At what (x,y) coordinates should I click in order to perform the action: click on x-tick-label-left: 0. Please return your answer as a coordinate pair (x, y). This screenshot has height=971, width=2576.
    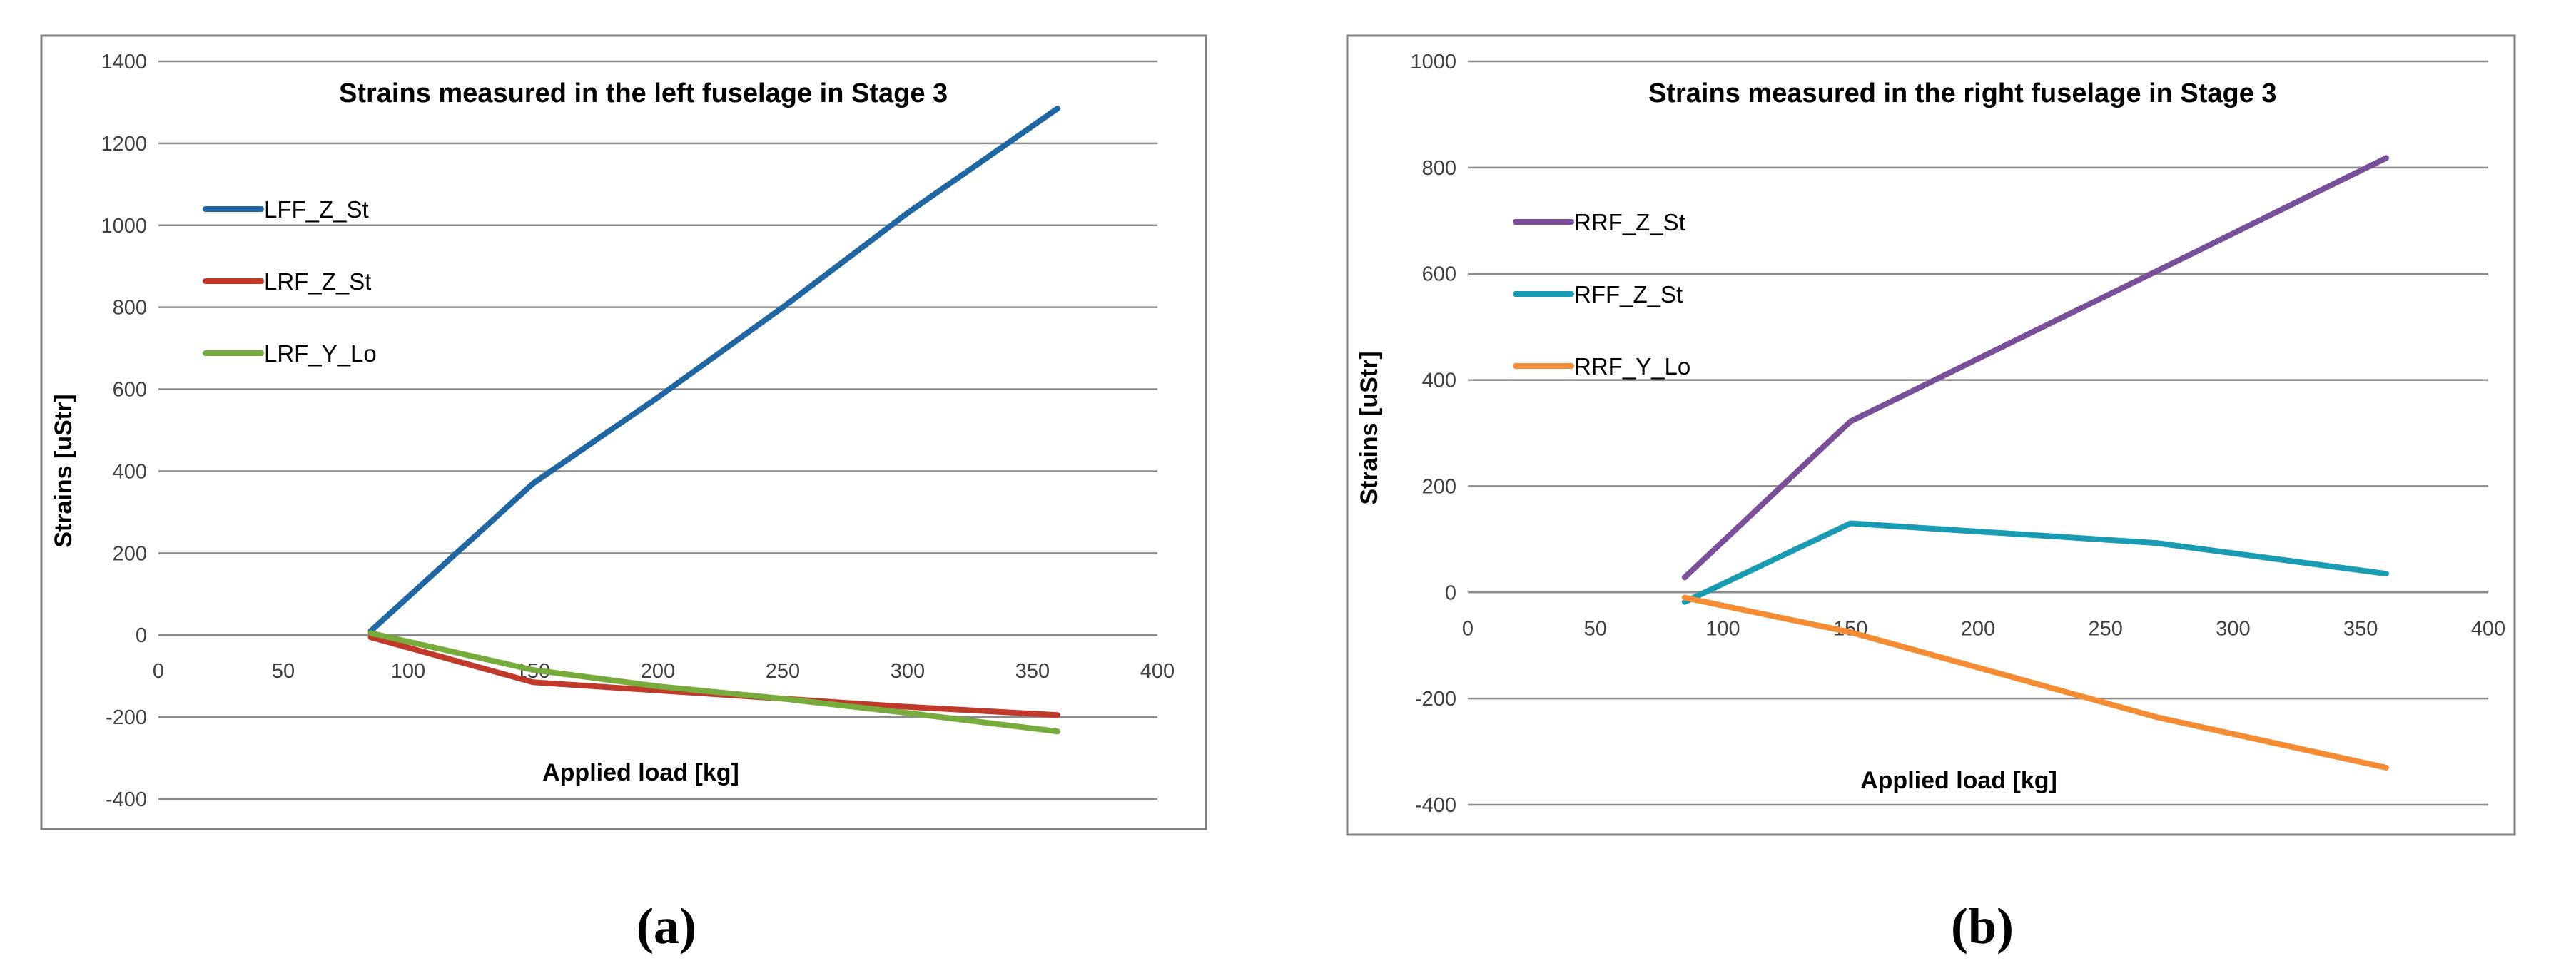
    Looking at the image, I should click on (158, 671).